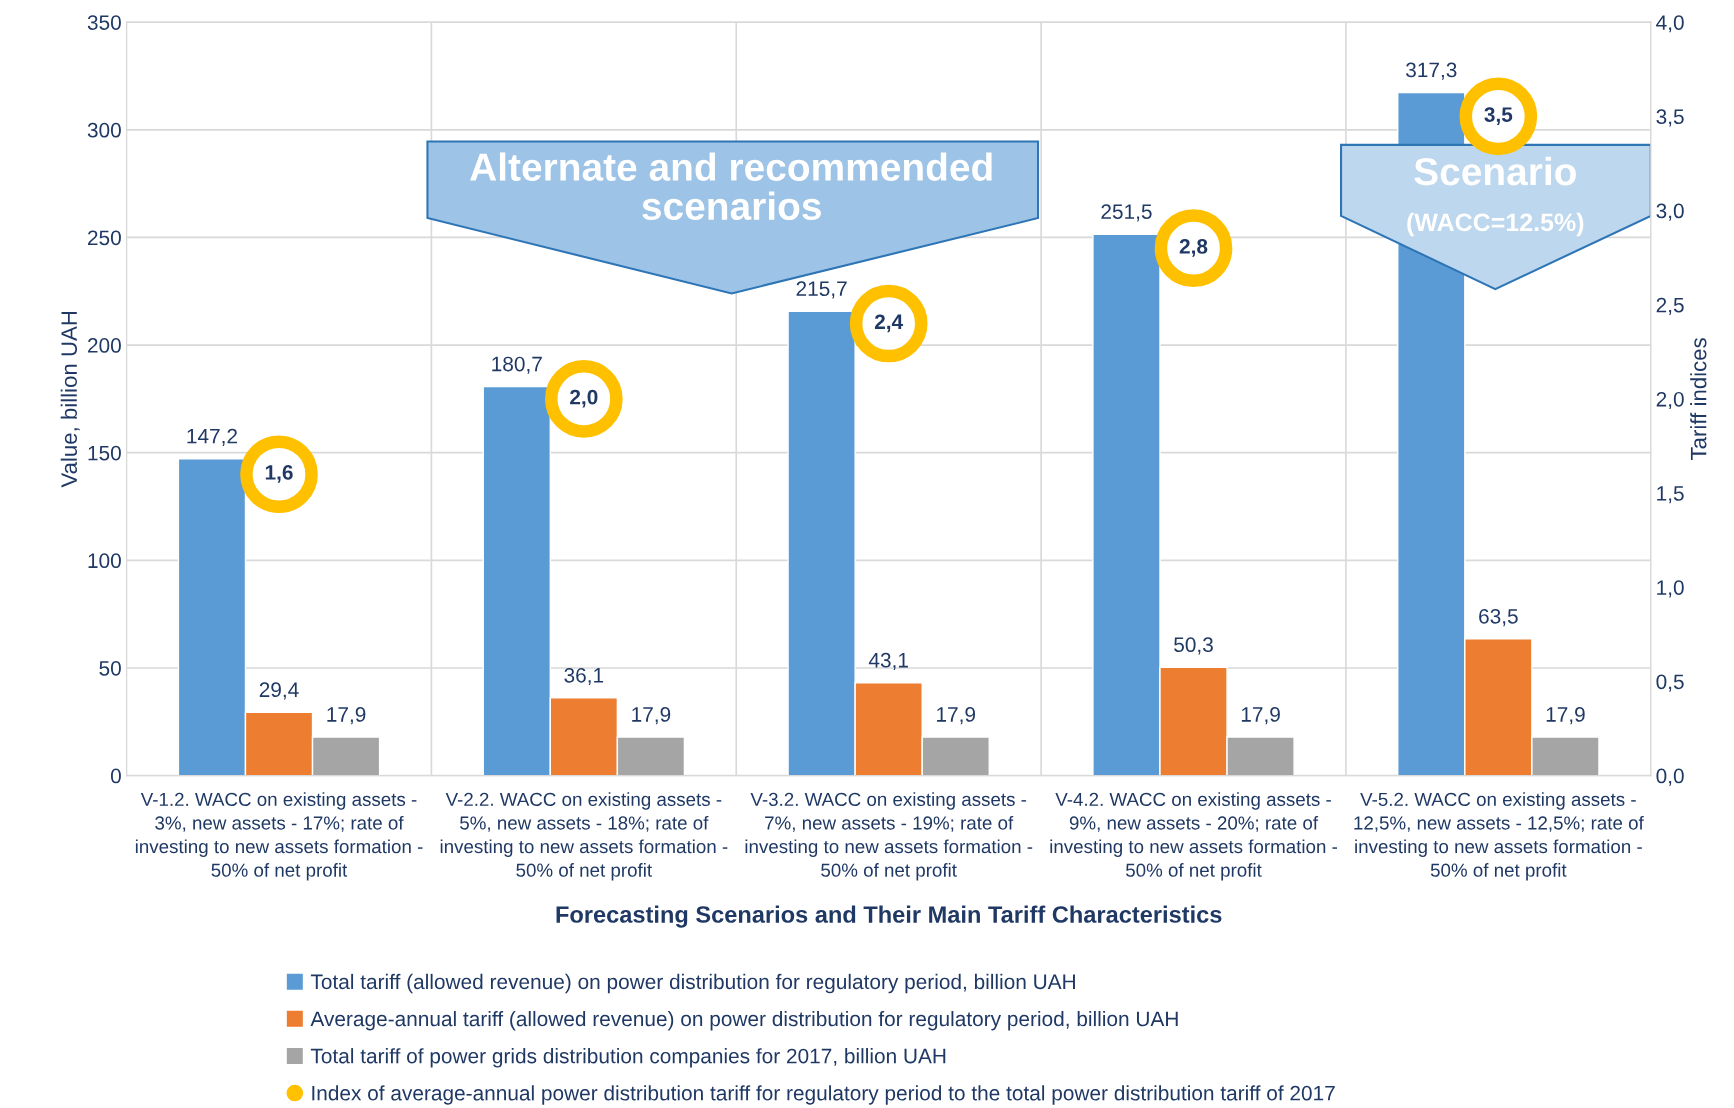  Describe the element at coordinates (1670, 118) in the screenshot. I see `y2-tick-label: 3,5` at that location.